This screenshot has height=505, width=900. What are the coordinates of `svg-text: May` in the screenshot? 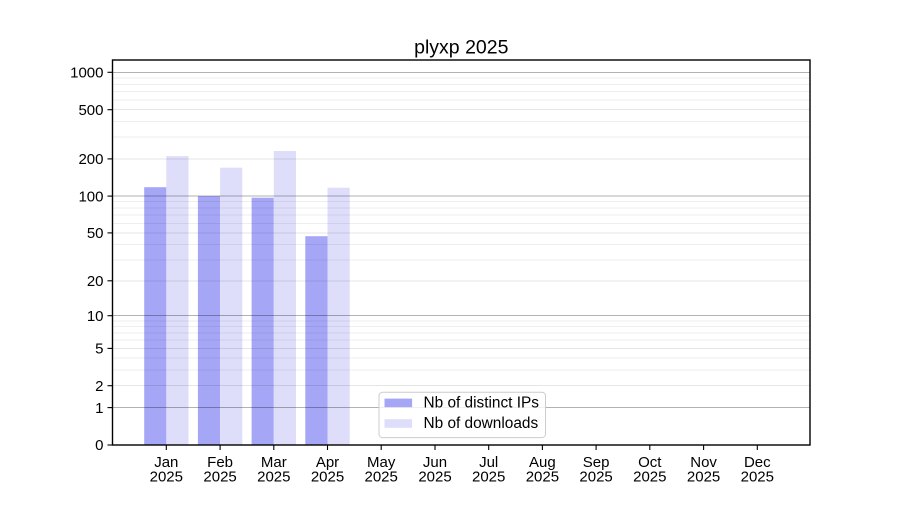 It's located at (381, 462).